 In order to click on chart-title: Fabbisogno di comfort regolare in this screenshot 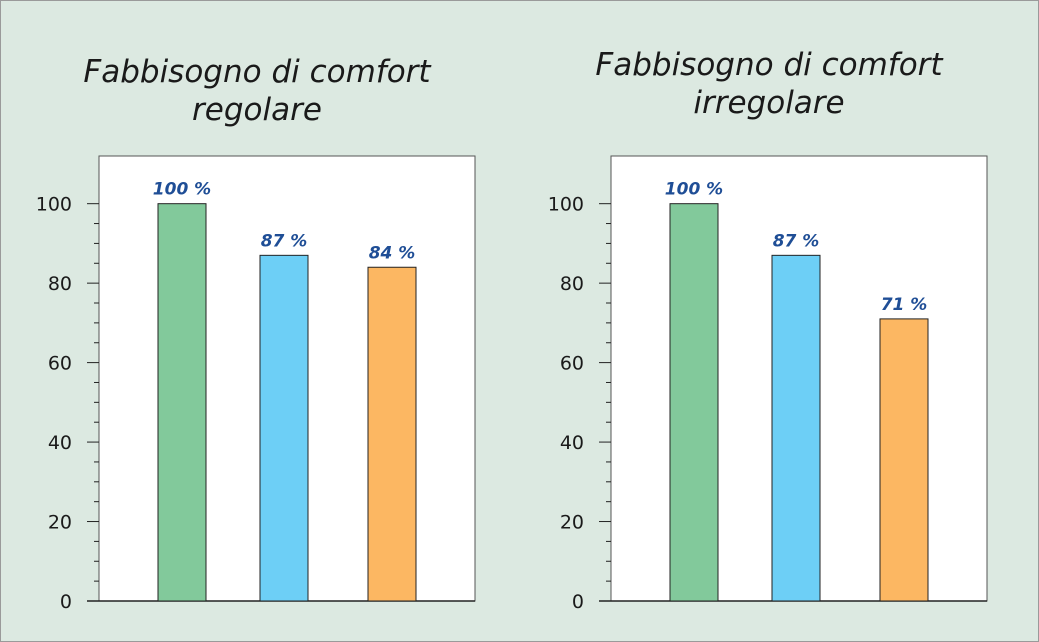, I will do `click(257, 91)`.